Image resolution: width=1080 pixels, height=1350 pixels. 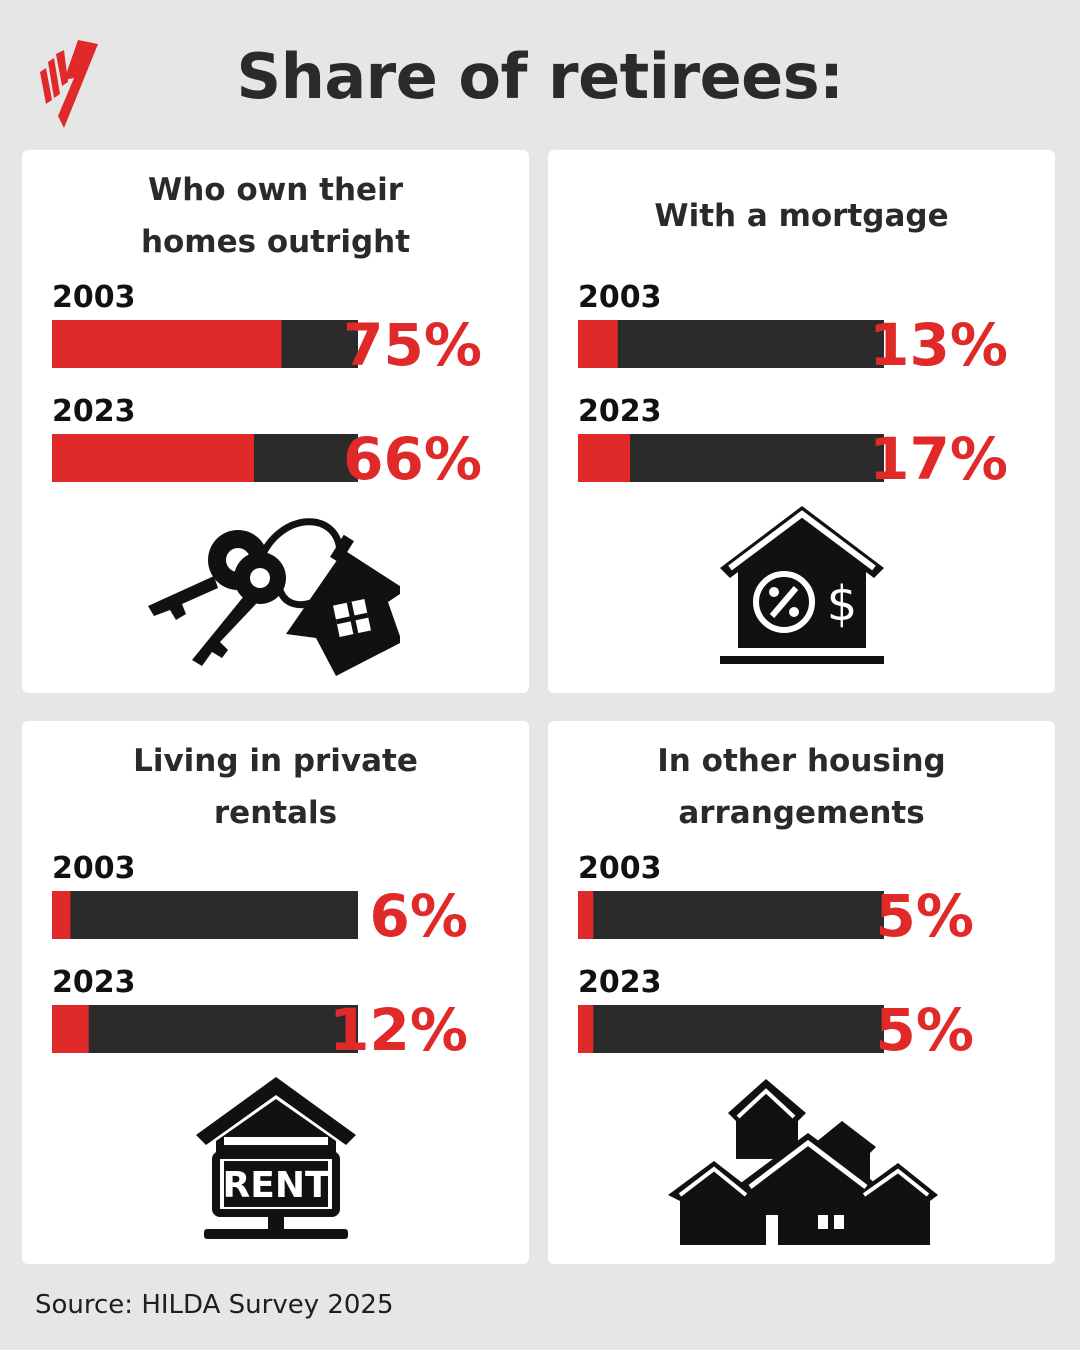 What do you see at coordinates (276, 1185) in the screenshot?
I see `svg-text: RENT` at bounding box center [276, 1185].